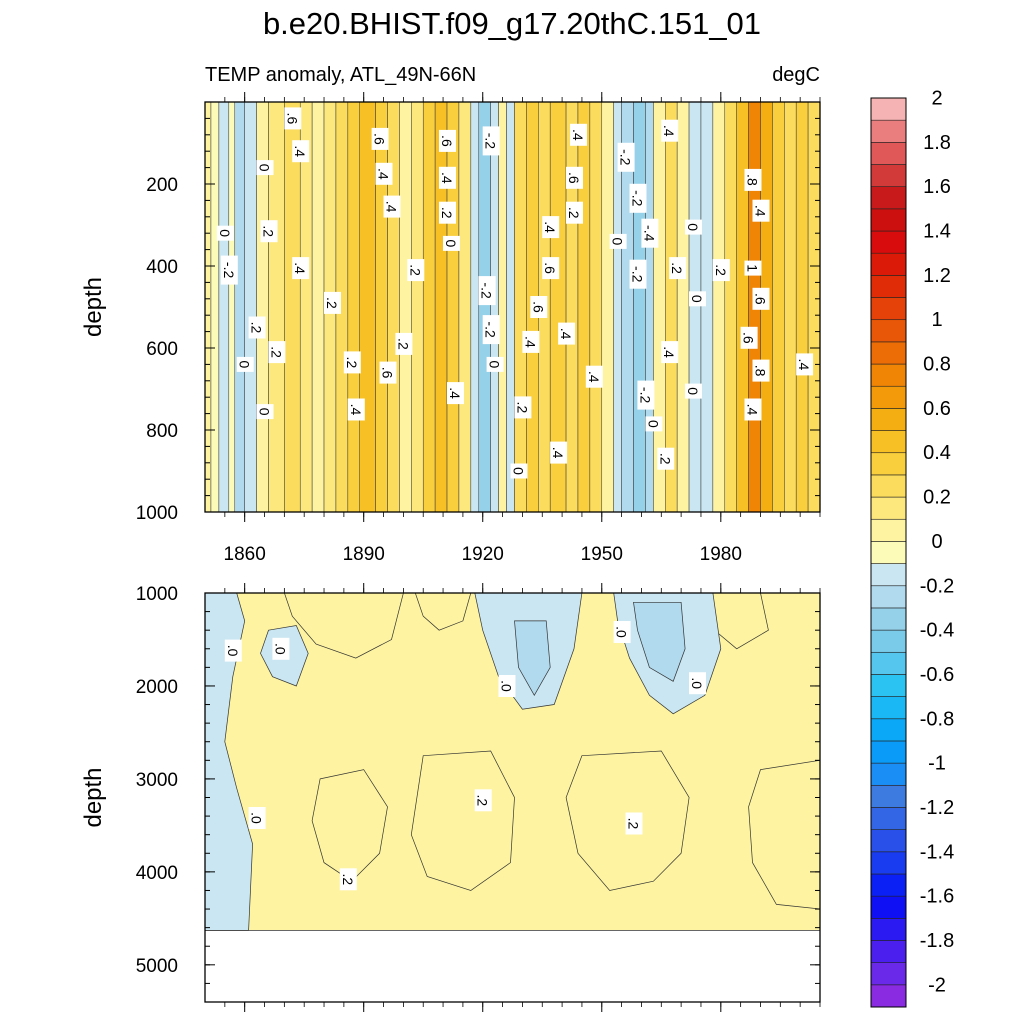  I want to click on panel-subtitle-right: degC, so click(796, 75).